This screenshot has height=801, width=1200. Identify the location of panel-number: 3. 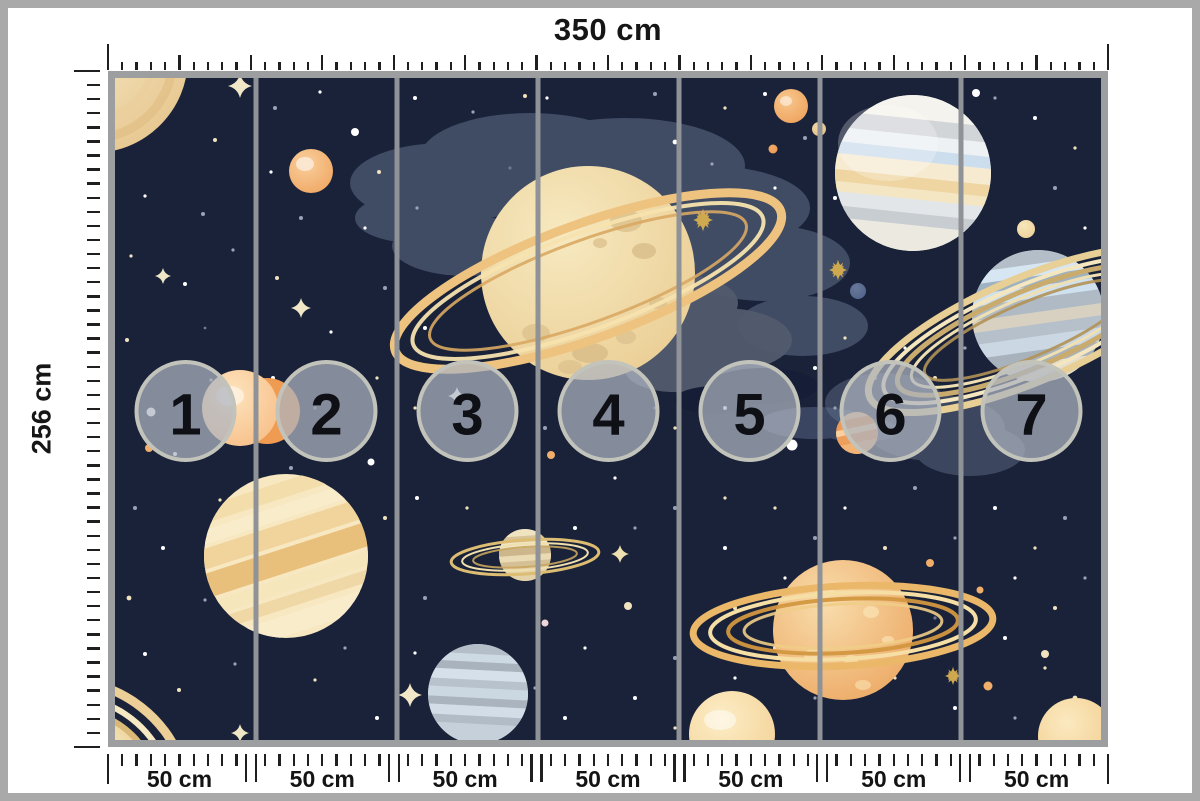
(467, 415).